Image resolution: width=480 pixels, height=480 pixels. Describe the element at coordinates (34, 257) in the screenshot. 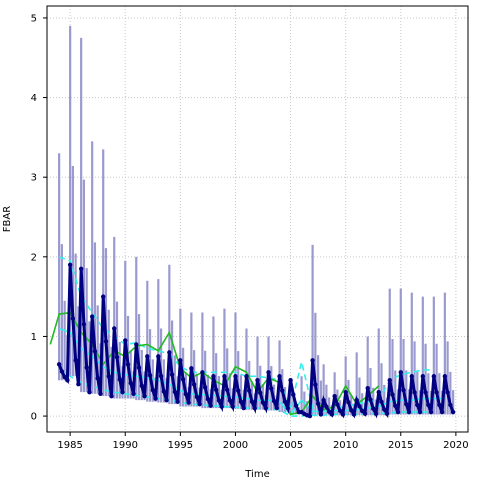

I see `y-tick-label: 2` at that location.